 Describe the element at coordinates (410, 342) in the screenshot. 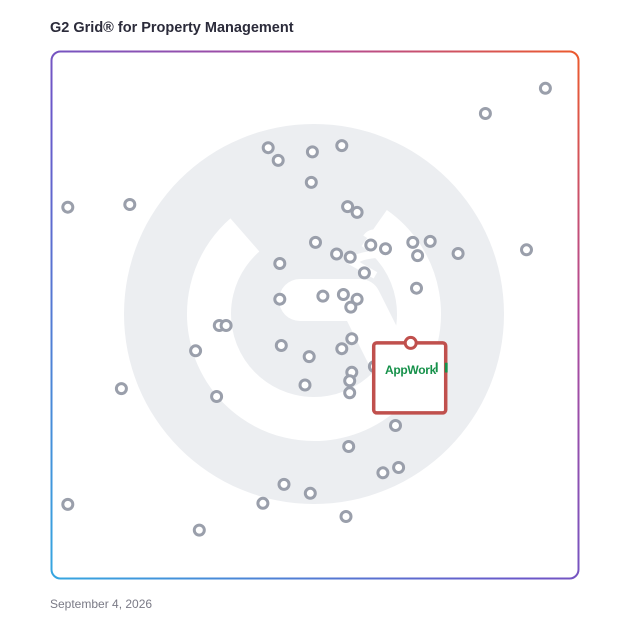

I see `highlight-point` at that location.